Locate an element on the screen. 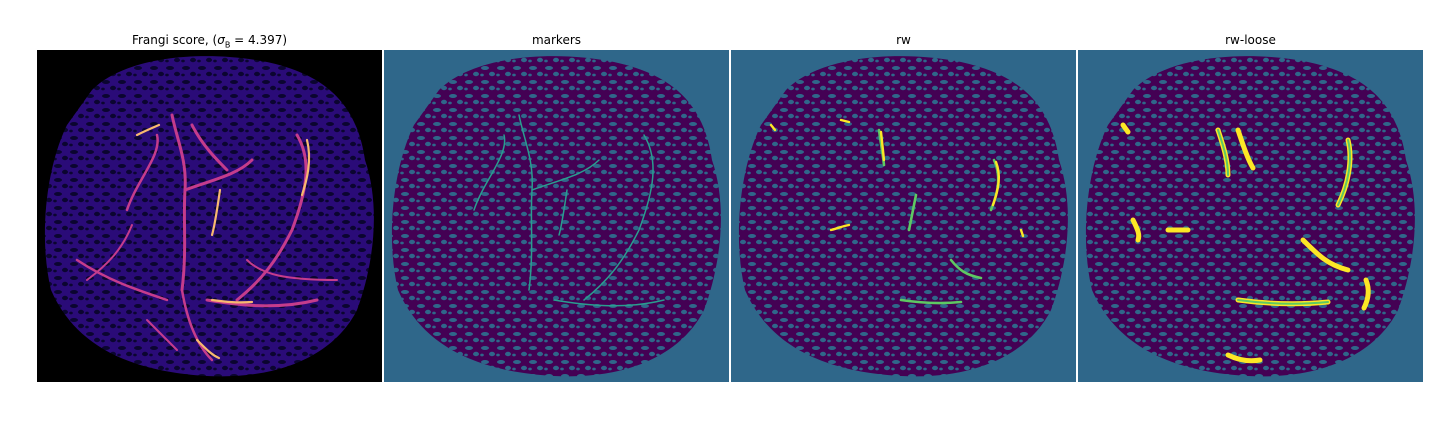  rw-loose-panel-title: rw-loose is located at coordinates (1250, 40).